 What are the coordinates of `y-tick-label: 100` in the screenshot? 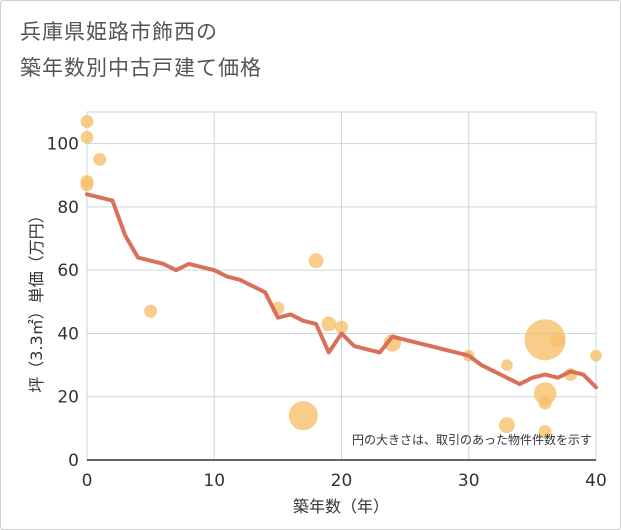 It's located at (63, 145).